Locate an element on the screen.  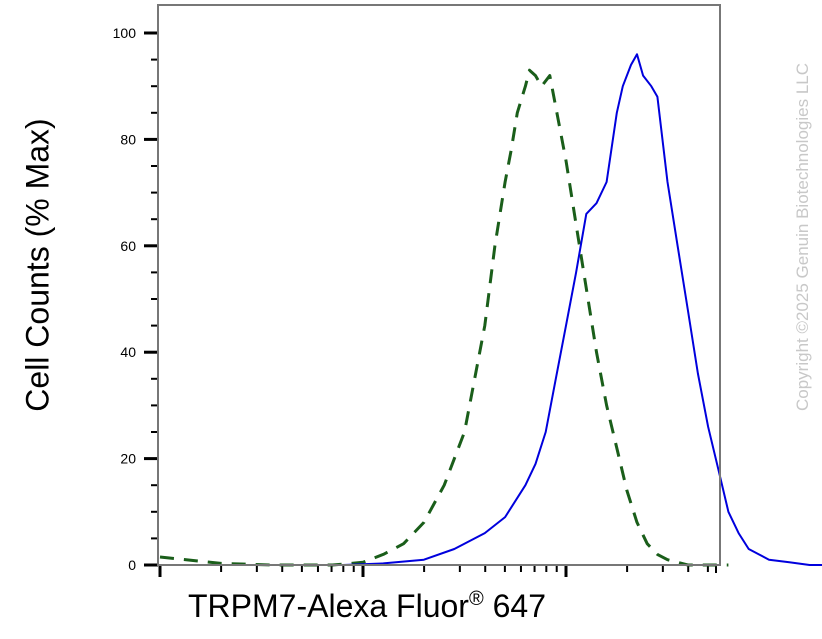
y-axis-ticks: 0 20 40 60 80 100 is located at coordinates (135, 299).